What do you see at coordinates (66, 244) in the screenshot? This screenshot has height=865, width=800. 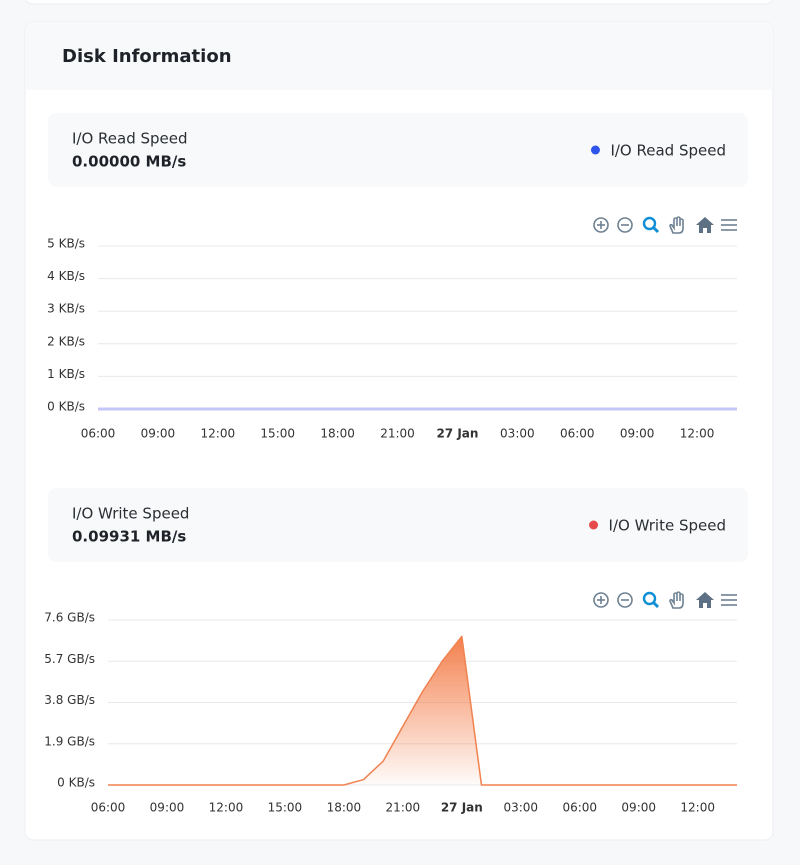 I see `y-tick-label: 5 KB/s` at bounding box center [66, 244].